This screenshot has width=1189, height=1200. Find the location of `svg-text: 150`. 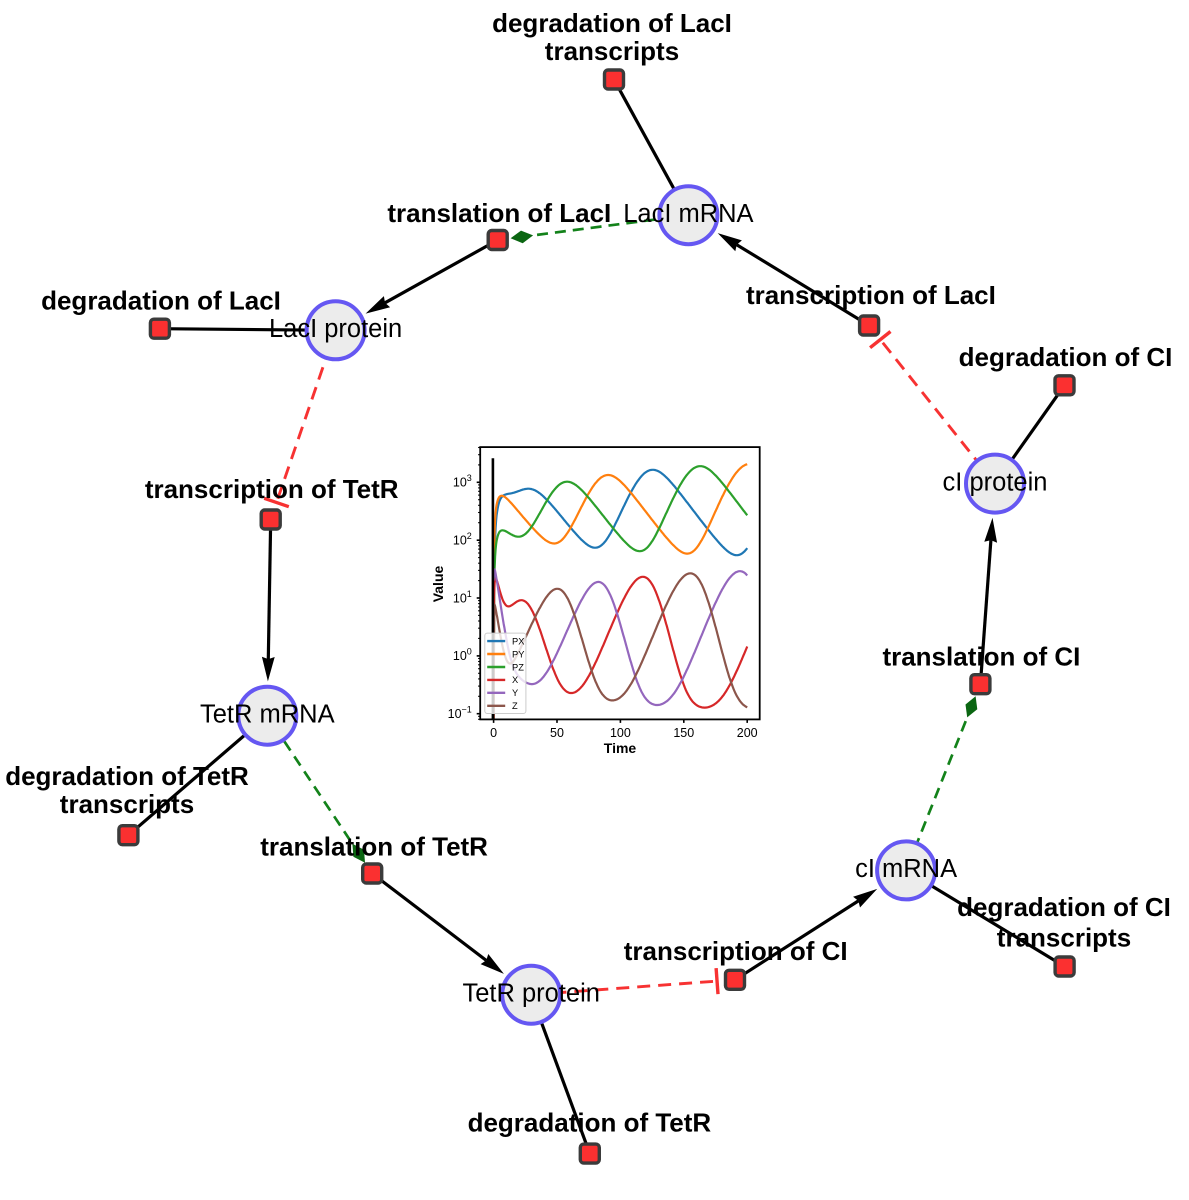

svg-text: 150 is located at coordinates (683, 733).